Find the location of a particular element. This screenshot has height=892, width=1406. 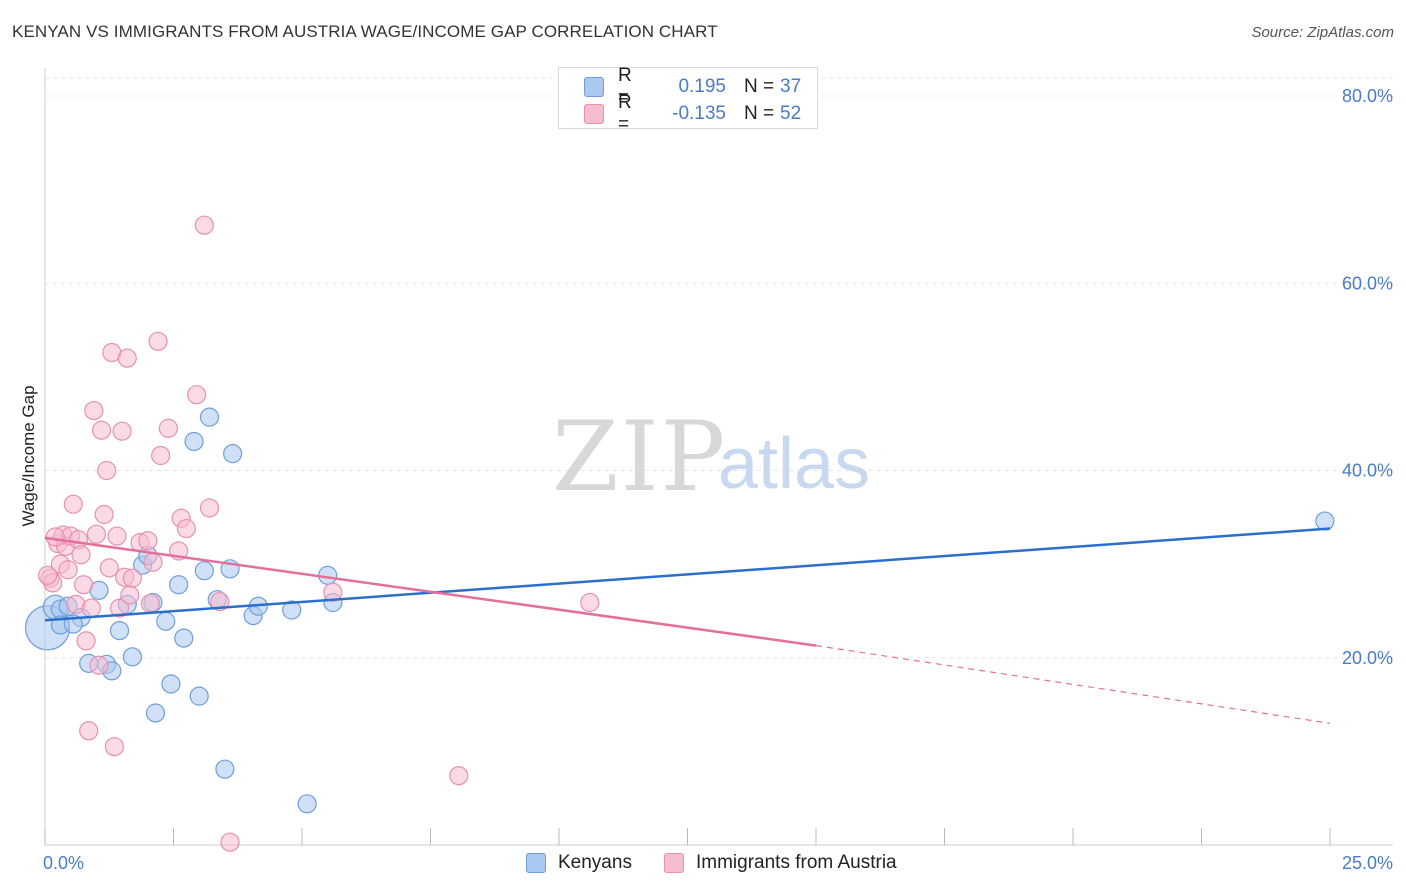

series-legend: Kenyans Immigrants from Austria is located at coordinates (703, 865).